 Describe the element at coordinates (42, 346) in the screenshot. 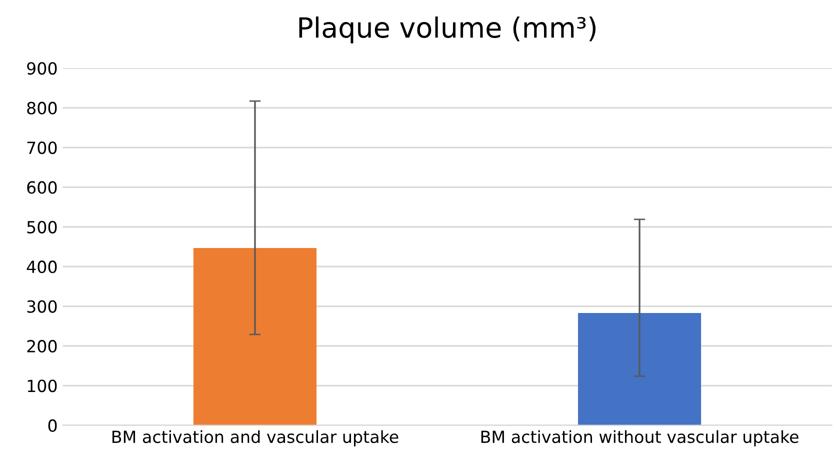

I see `y-tick-label: 200` at that location.